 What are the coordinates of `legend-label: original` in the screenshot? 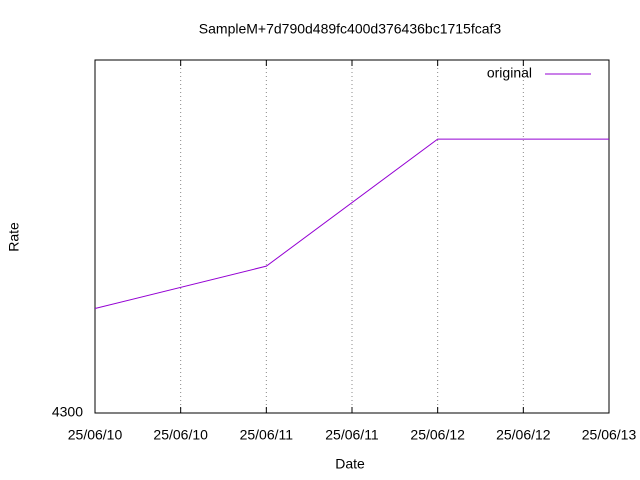 It's located at (509, 73).